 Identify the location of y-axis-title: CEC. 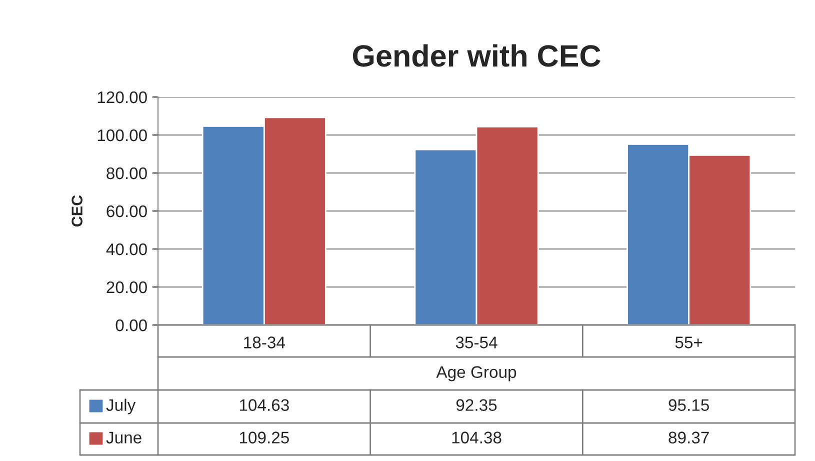
(77, 210).